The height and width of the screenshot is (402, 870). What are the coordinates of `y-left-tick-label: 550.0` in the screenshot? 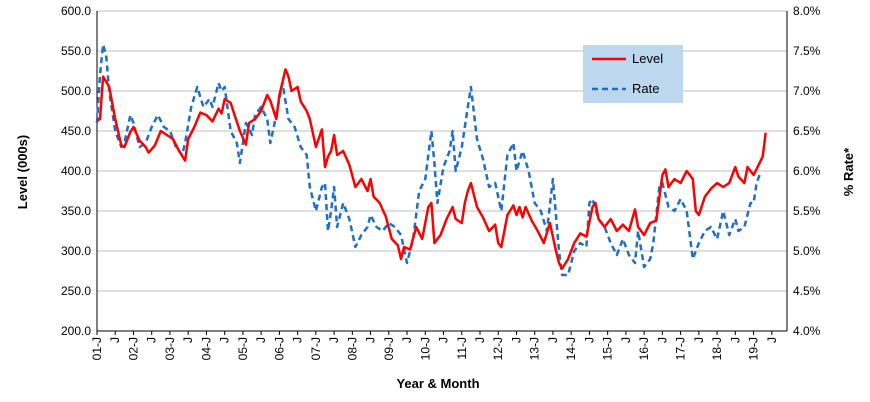 It's located at (76, 51).